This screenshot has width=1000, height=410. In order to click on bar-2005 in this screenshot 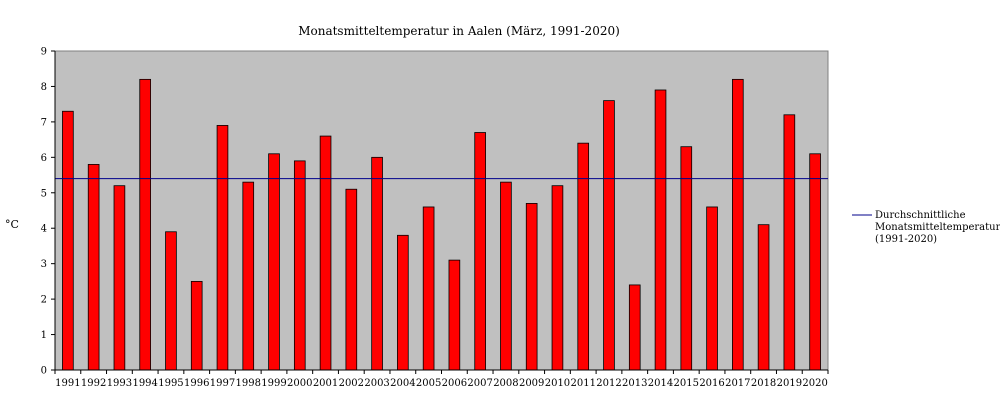, I will do `click(428, 288)`.